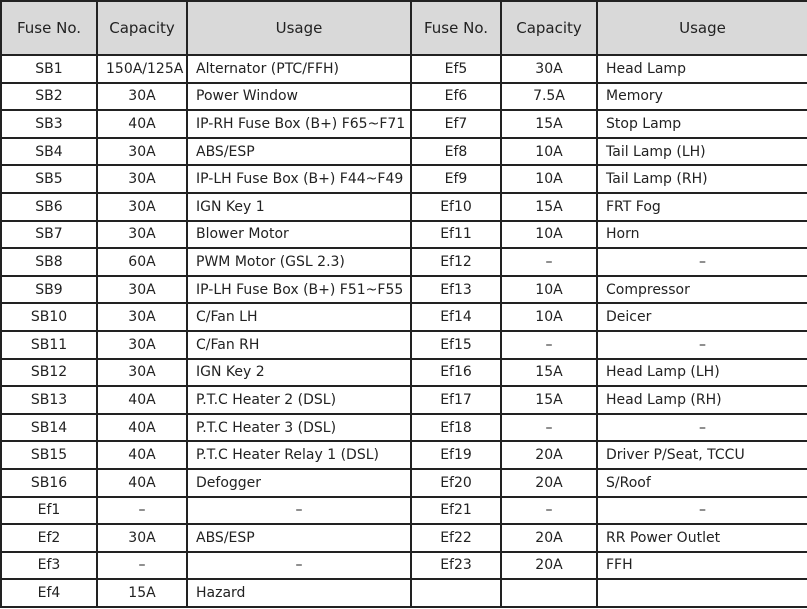  Describe the element at coordinates (701, 206) in the screenshot. I see `cell-usage: FRT Fog` at that location.